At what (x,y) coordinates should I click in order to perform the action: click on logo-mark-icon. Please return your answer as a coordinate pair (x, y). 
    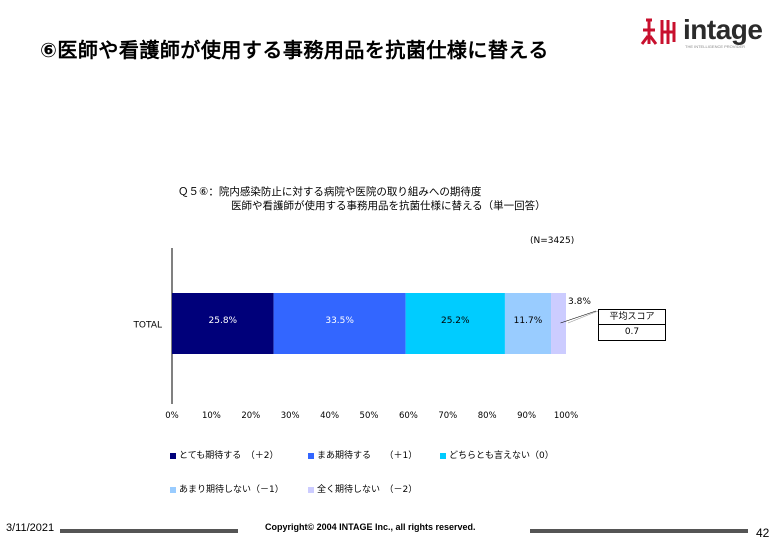
    Looking at the image, I should click on (658, 31).